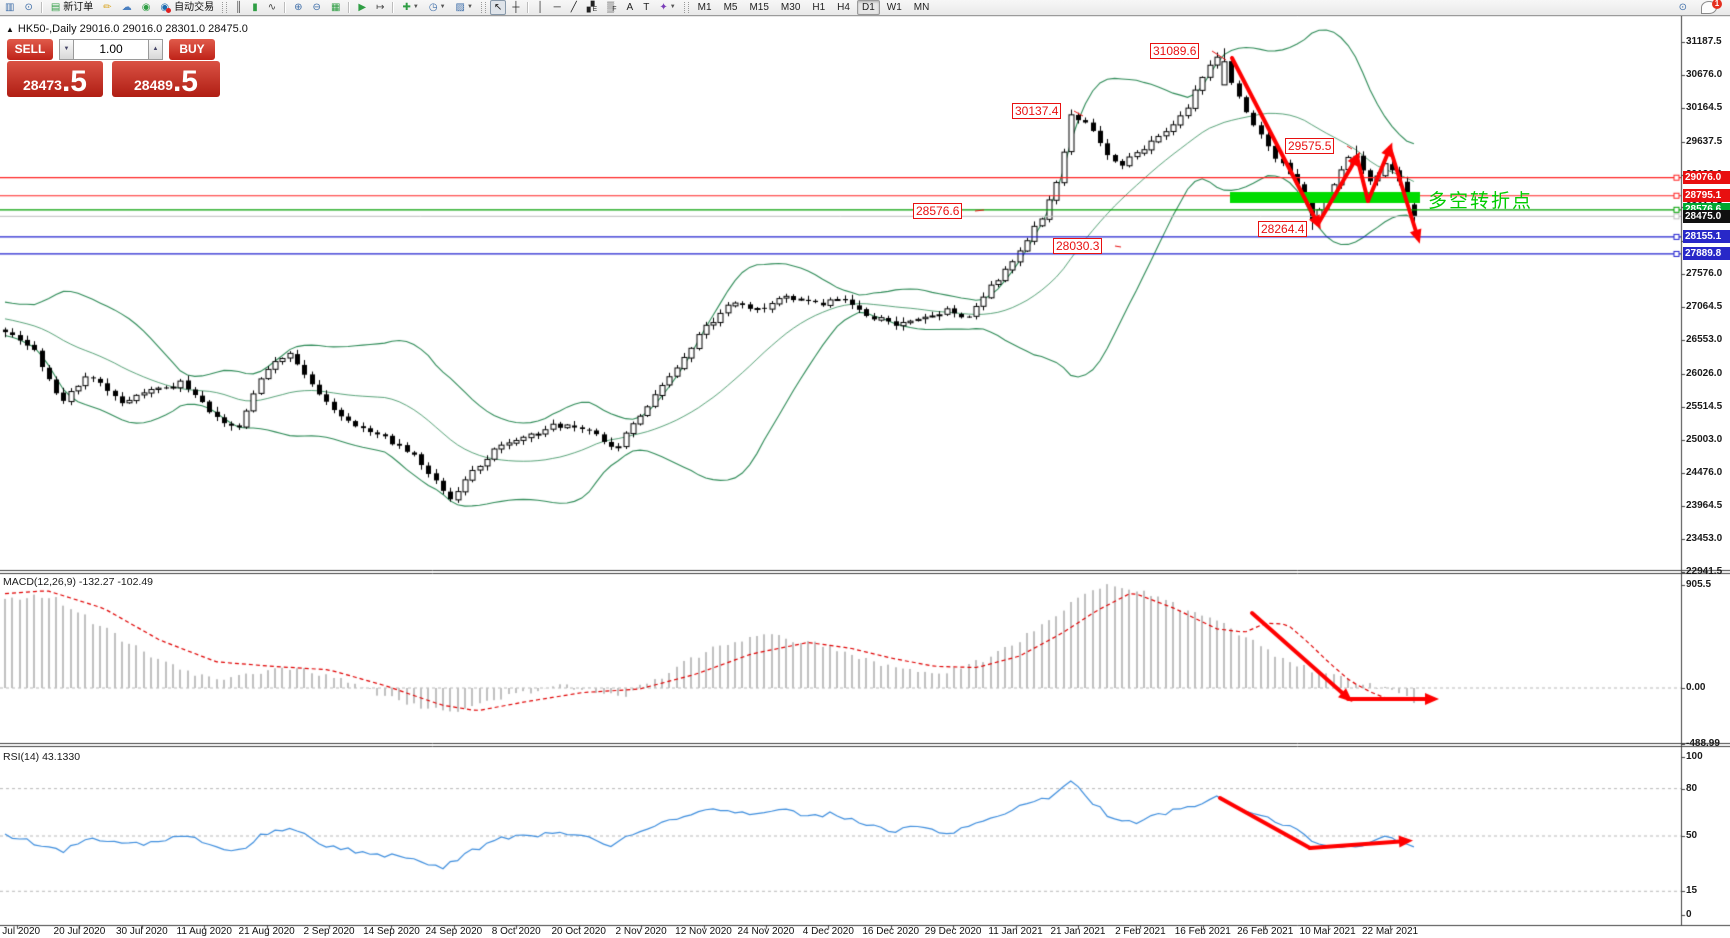  I want to click on timeframe-button-mn: MN, so click(921, 7).